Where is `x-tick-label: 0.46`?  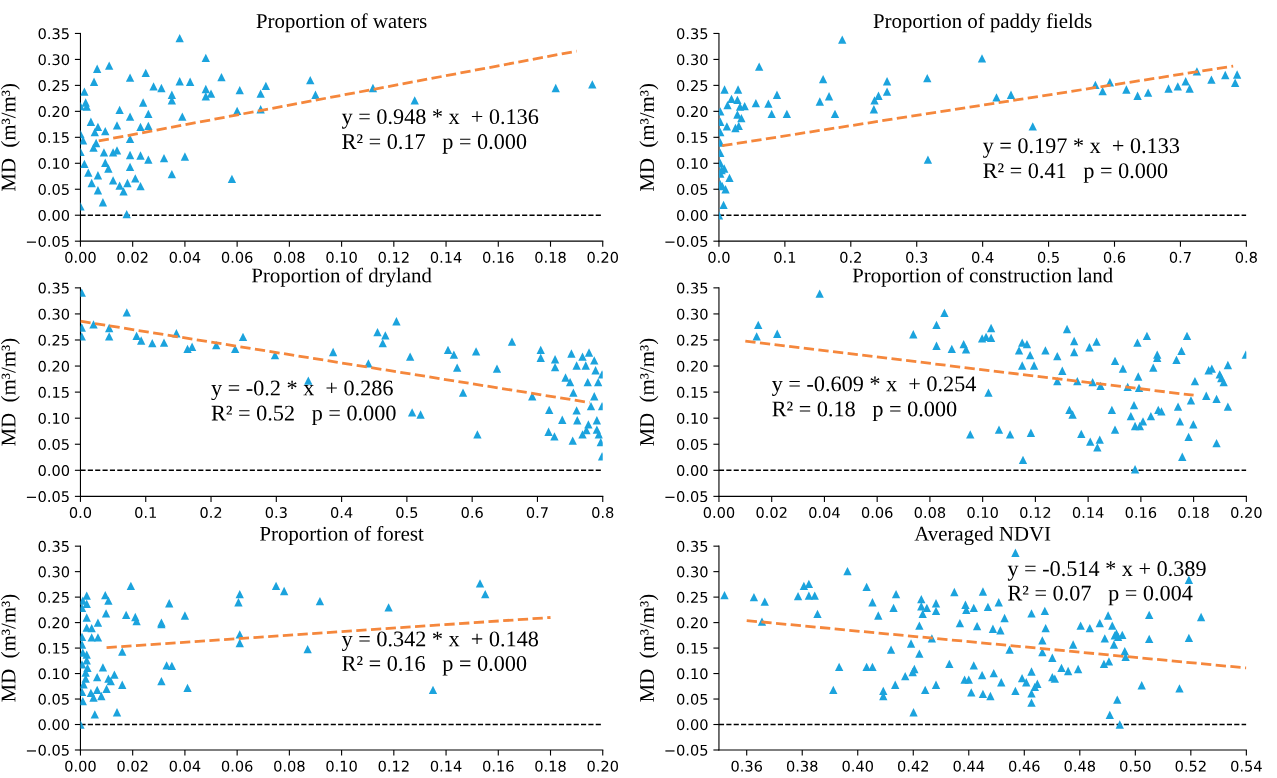 x-tick-label: 0.46 is located at coordinates (1024, 766).